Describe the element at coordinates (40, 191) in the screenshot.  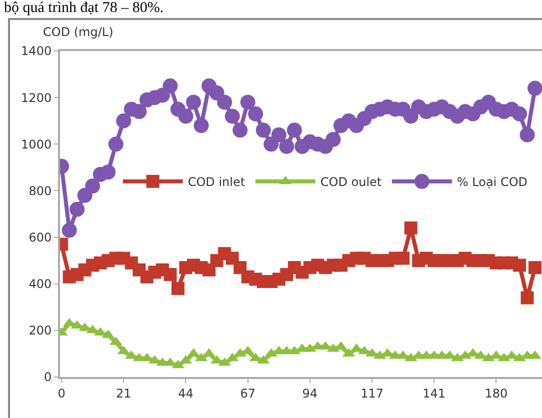
I see `y-tick-label: 800` at that location.